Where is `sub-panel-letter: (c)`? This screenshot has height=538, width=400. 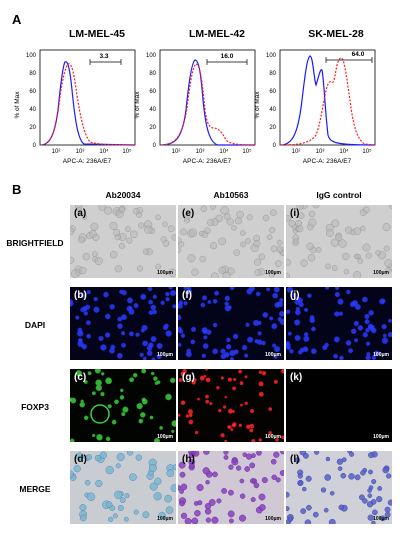 sub-panel-letter: (c) is located at coordinates (80, 377).